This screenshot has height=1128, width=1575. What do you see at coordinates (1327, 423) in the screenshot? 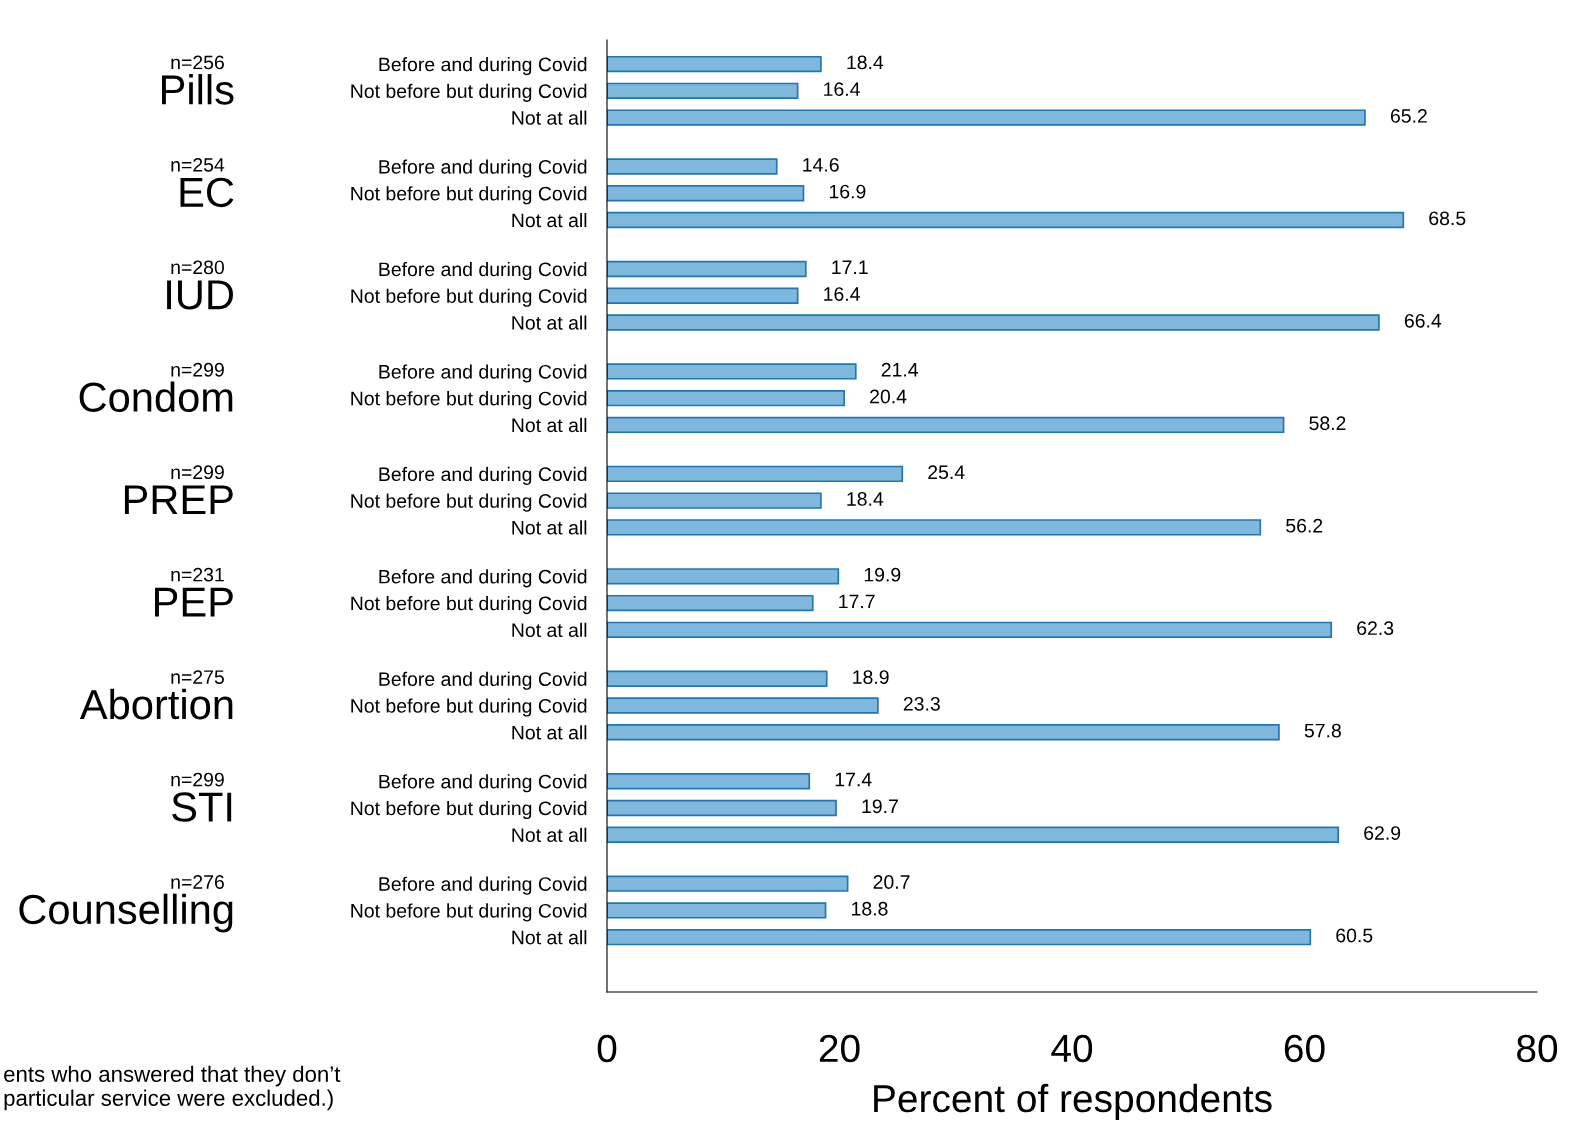
I see `data-label: 58.2` at bounding box center [1327, 423].